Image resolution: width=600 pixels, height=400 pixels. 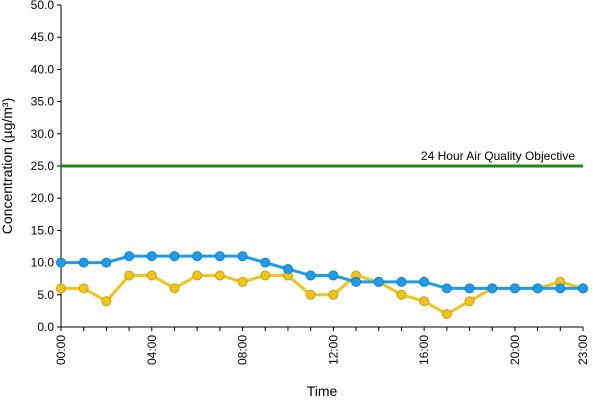 I want to click on series-1-line, so click(x=322, y=272).